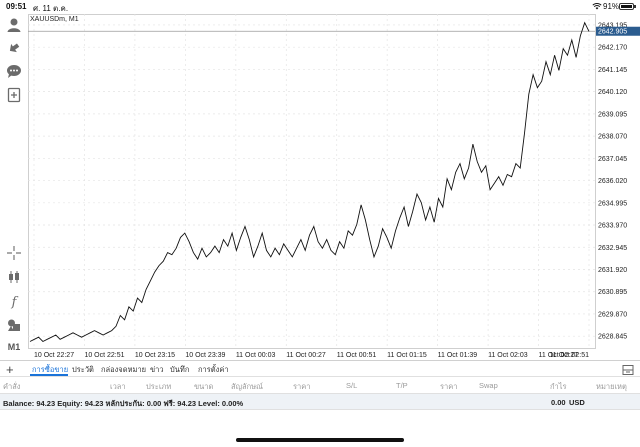  Describe the element at coordinates (611, 6) in the screenshot. I see `battery-percent: 91%` at that location.